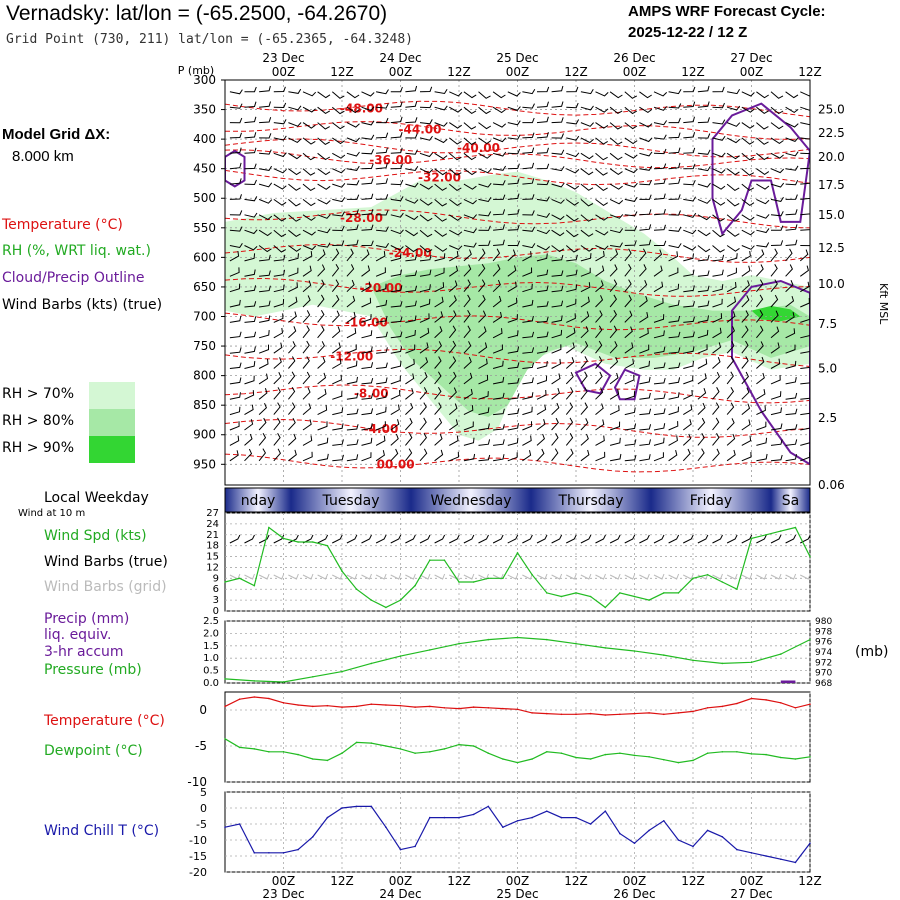 Image resolution: width=900 pixels, height=900 pixels. What do you see at coordinates (204, 169) in the screenshot?
I see `p-tick-label: 450` at bounding box center [204, 169].